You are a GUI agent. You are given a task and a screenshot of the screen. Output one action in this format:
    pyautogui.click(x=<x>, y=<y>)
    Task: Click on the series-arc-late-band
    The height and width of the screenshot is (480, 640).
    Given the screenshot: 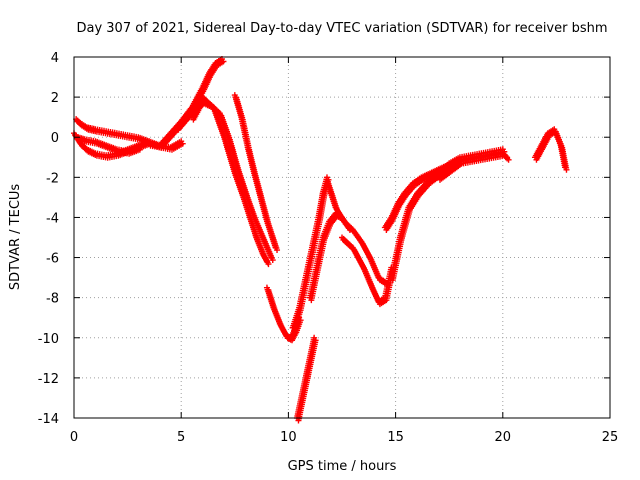 What is the action you would take?
    pyautogui.click(x=473, y=166)
    